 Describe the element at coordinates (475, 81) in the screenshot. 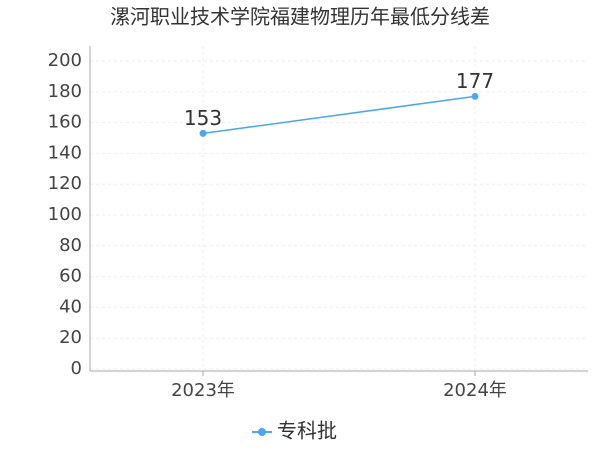

I see `data-label: 177` at that location.